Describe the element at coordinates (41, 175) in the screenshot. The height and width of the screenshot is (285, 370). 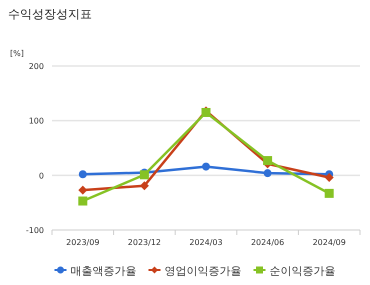
I see `y-tick-label: 0` at that location.